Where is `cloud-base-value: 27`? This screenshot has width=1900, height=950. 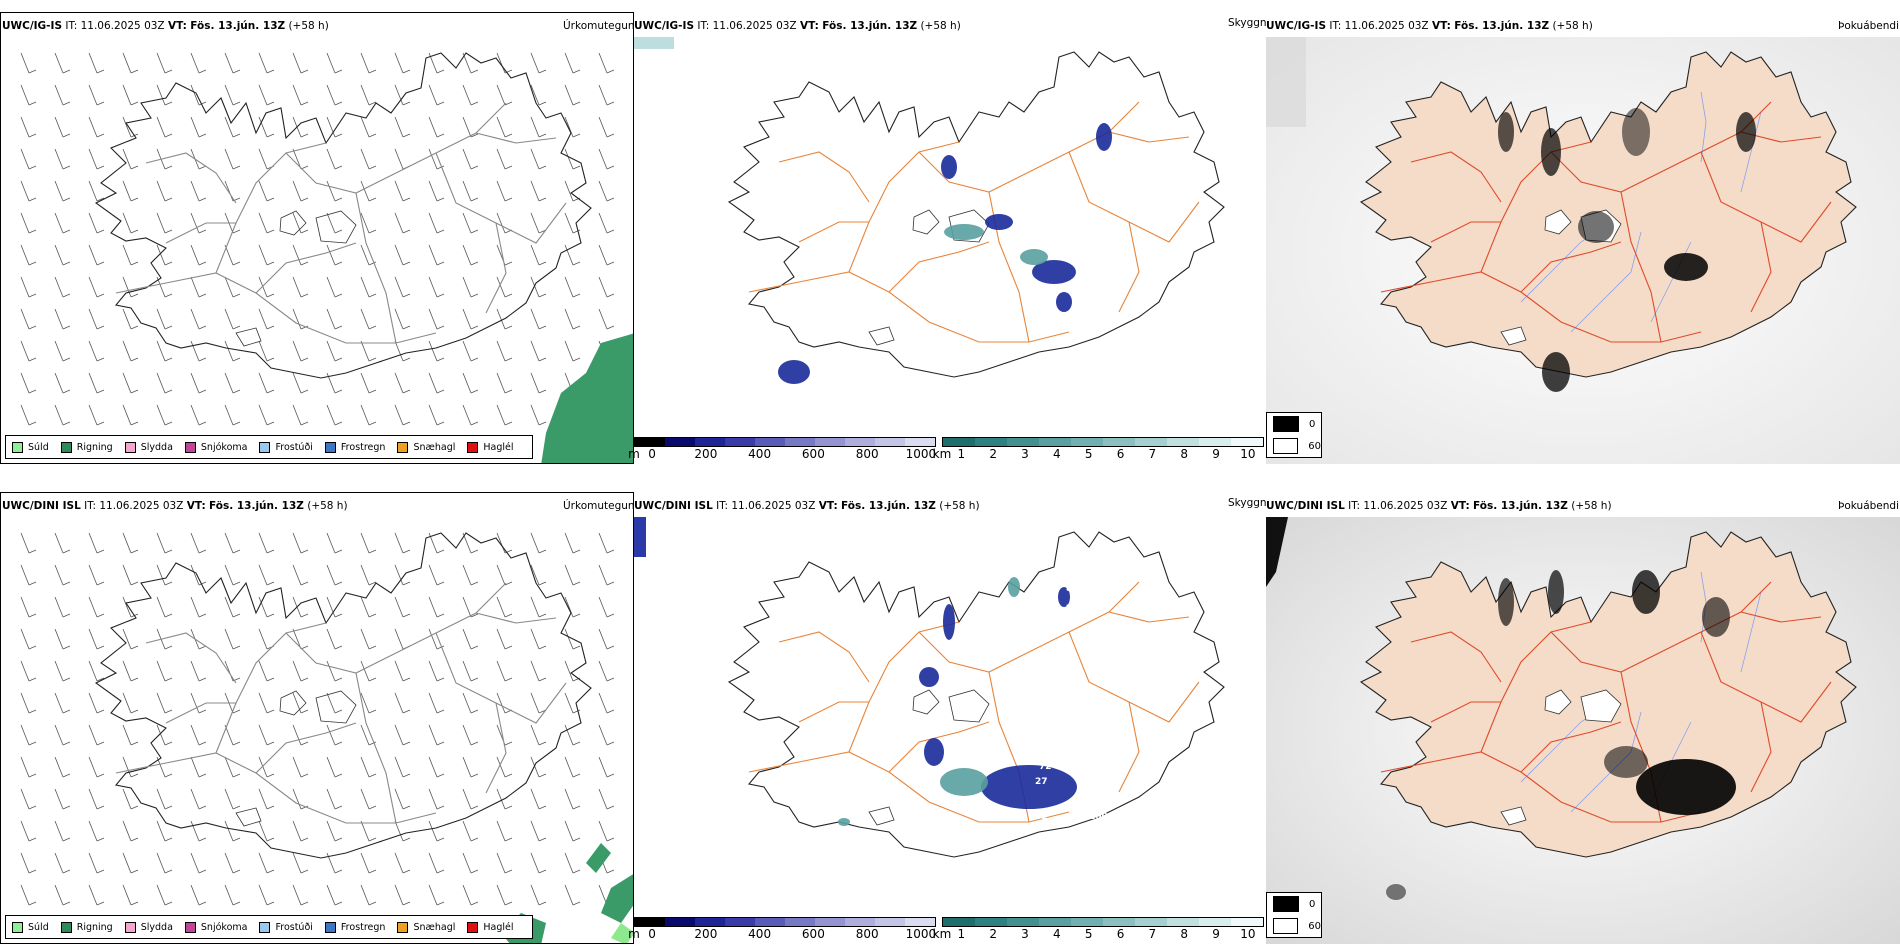 cloud-base-value: 27 is located at coordinates (1041, 782).